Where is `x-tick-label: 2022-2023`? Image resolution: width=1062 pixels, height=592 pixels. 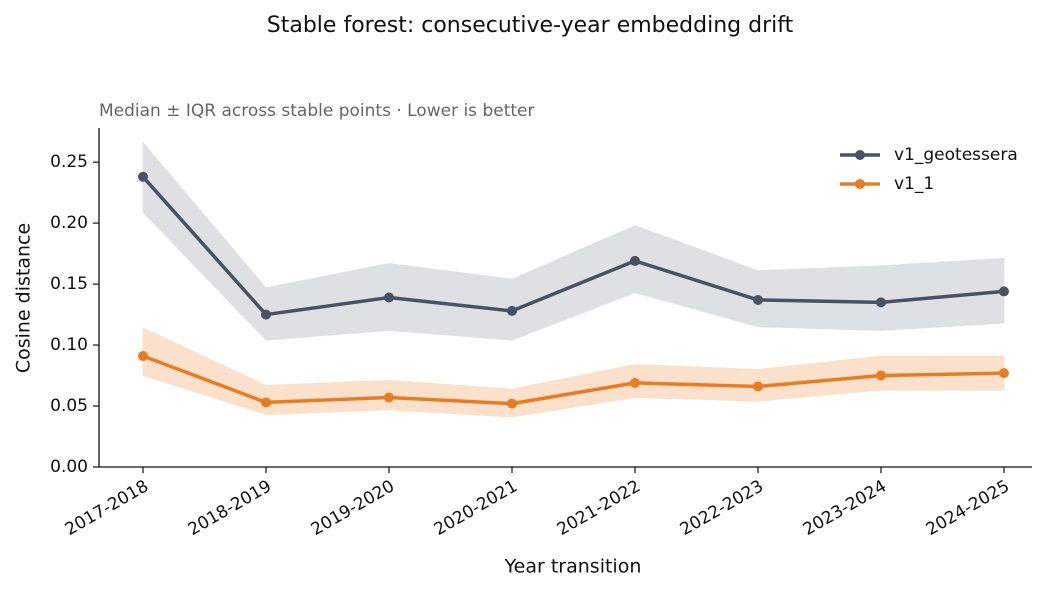
x-tick-label: 2022-2023 is located at coordinates (722, 508).